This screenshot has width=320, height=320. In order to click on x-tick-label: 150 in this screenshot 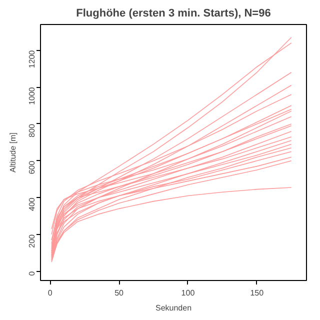, I will do `click(257, 293)`.